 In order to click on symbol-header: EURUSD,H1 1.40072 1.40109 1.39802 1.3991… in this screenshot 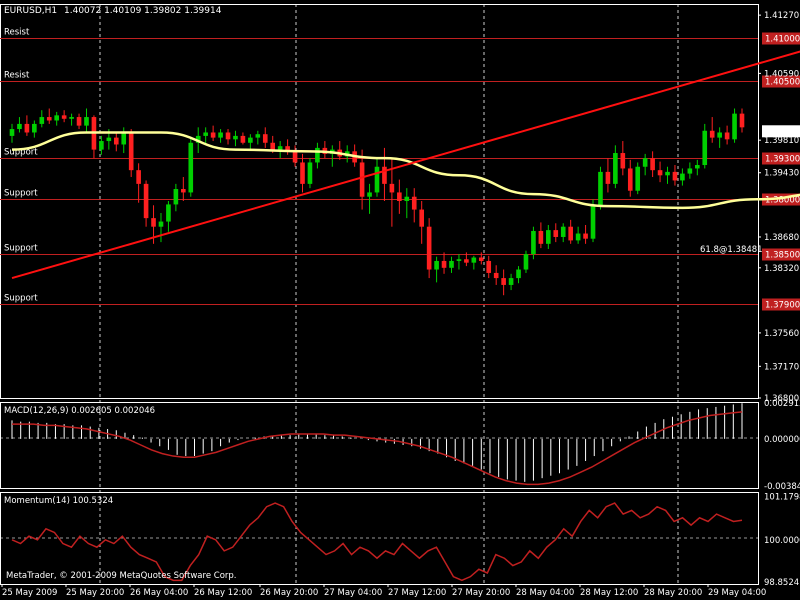, I will do `click(113, 11)`.